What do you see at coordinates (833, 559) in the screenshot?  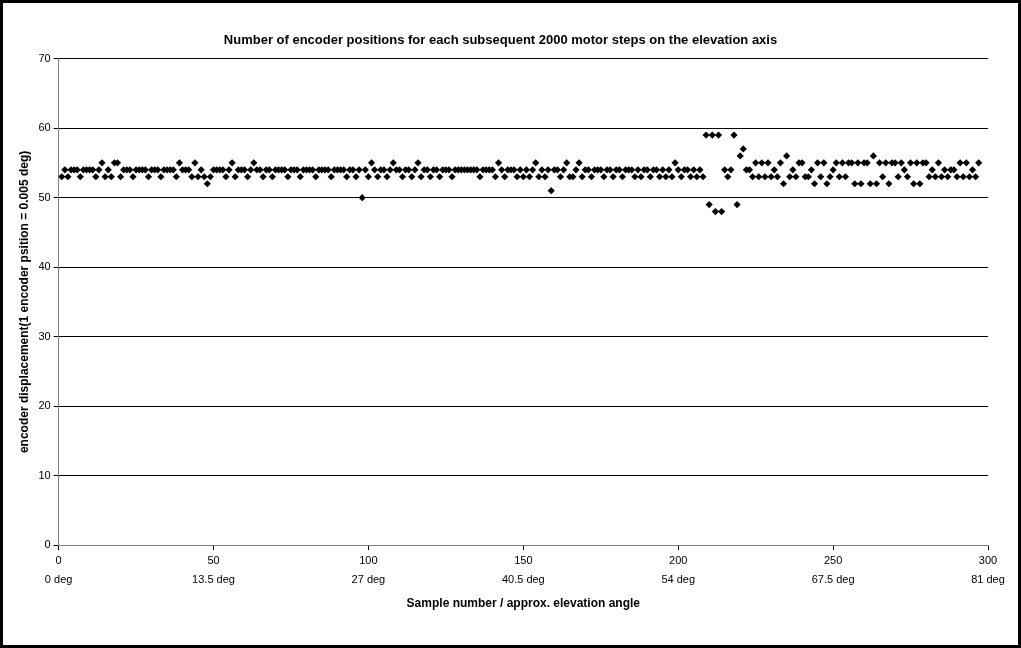 I see `x-tick-label: 250` at bounding box center [833, 559].